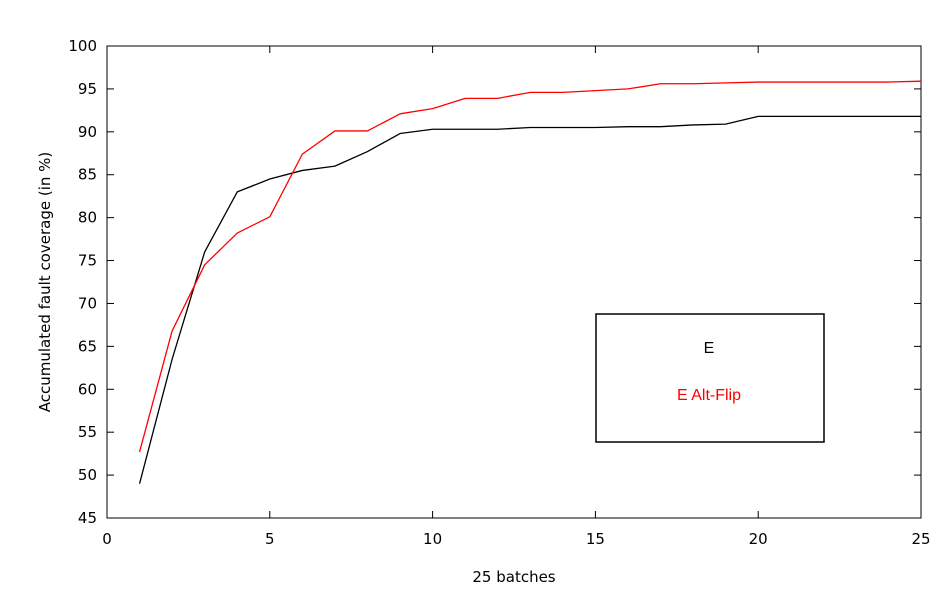 The width and height of the screenshot is (948, 593). What do you see at coordinates (87, 475) in the screenshot?
I see `y-tick-label: 50` at bounding box center [87, 475].